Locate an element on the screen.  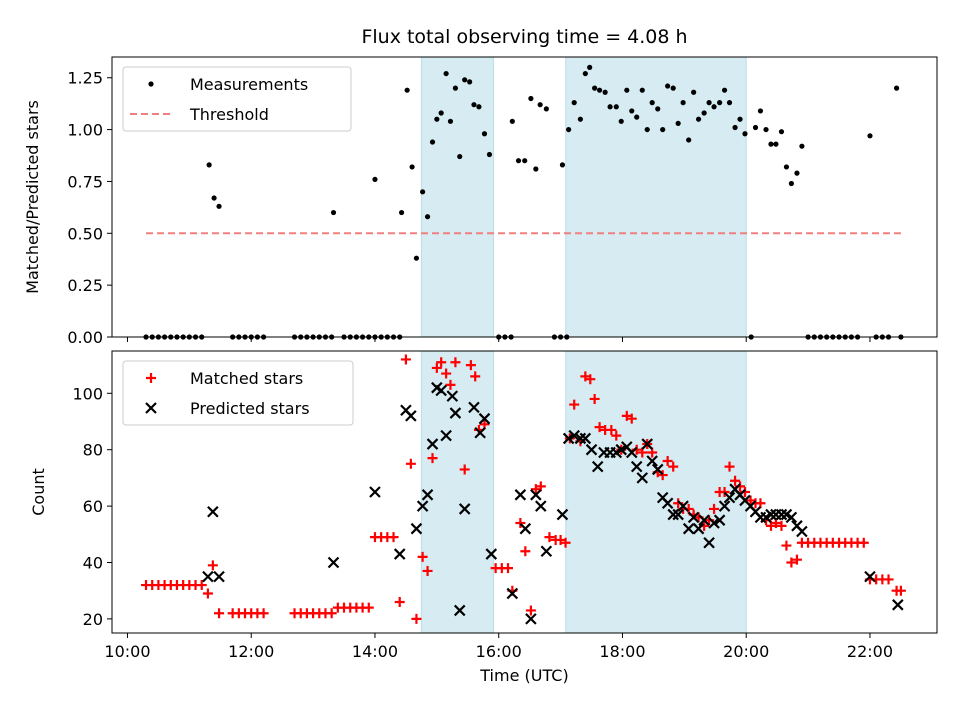
legend-marker-plus is located at coordinates (151, 378).